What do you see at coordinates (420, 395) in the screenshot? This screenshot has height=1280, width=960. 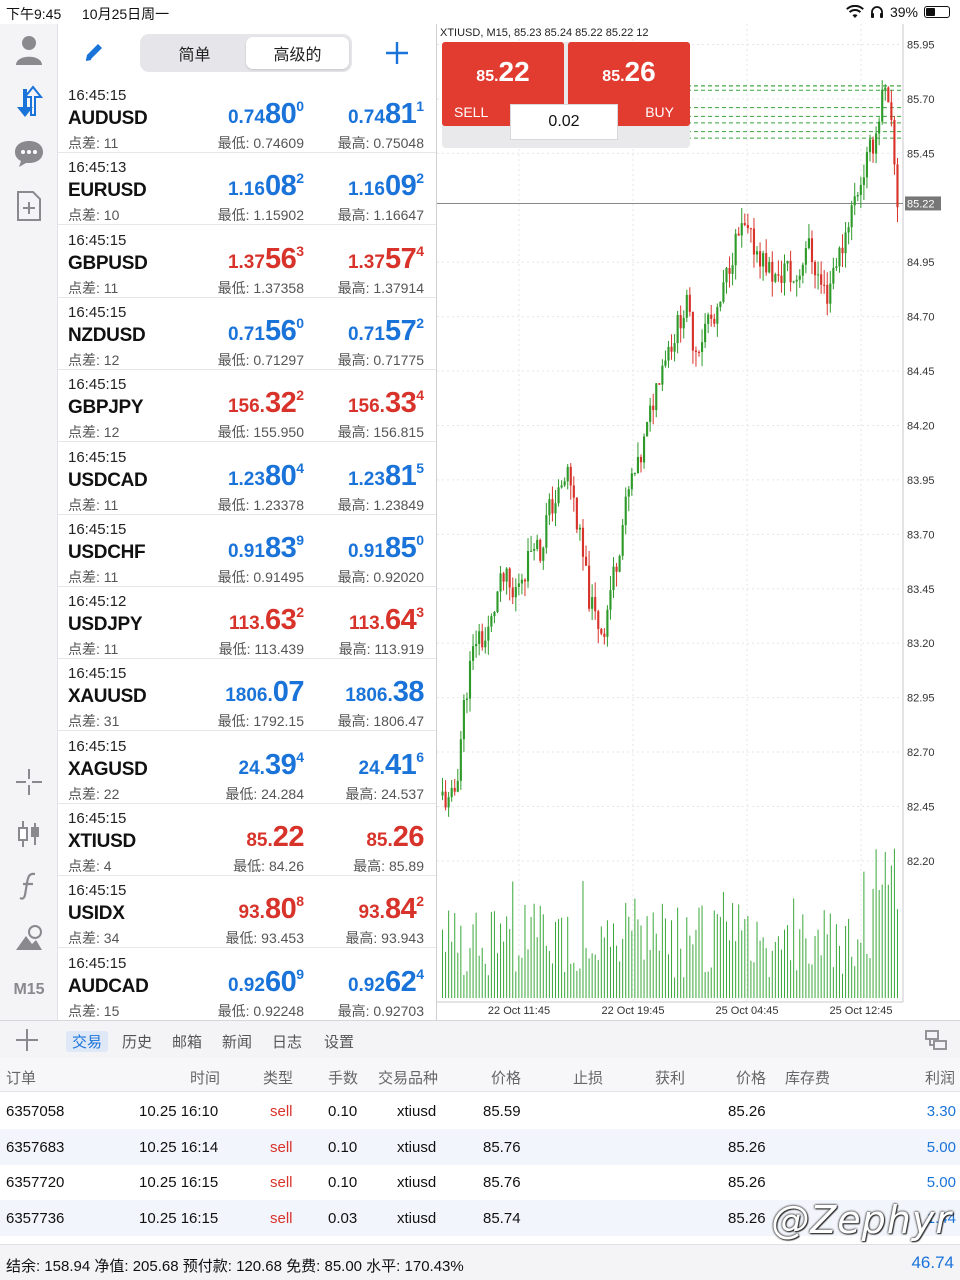 I see `ask-sup: 4` at bounding box center [420, 395].